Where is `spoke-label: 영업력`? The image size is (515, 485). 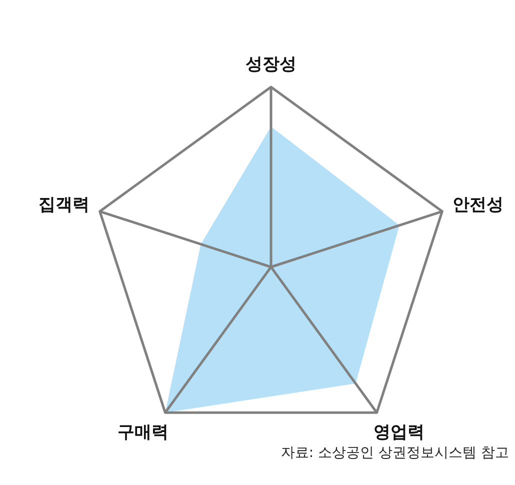
spoke-label: 영업력 is located at coordinates (398, 432).